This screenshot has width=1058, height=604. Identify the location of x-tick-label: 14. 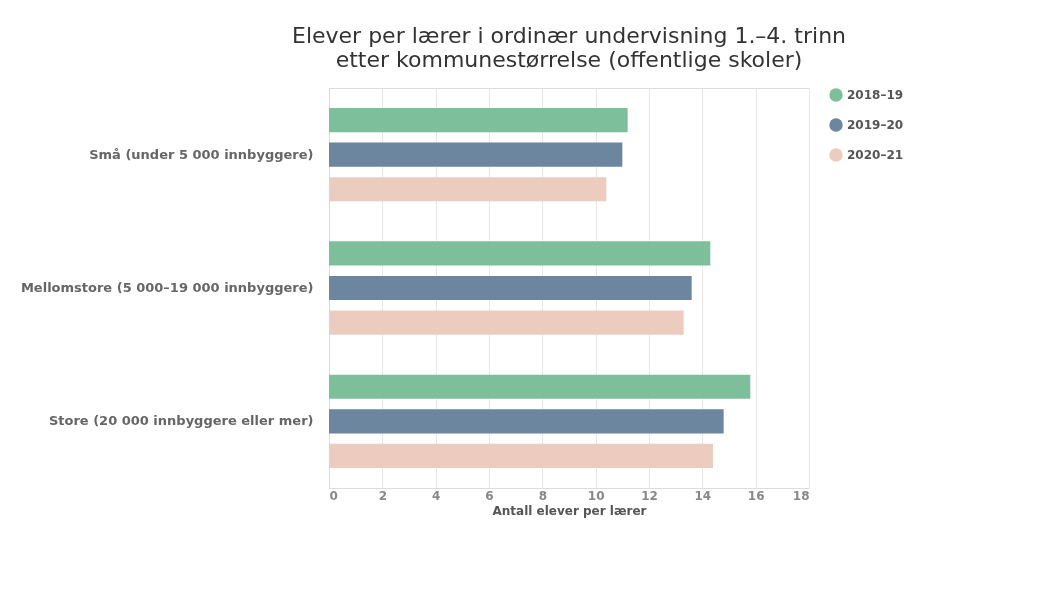
(703, 495).